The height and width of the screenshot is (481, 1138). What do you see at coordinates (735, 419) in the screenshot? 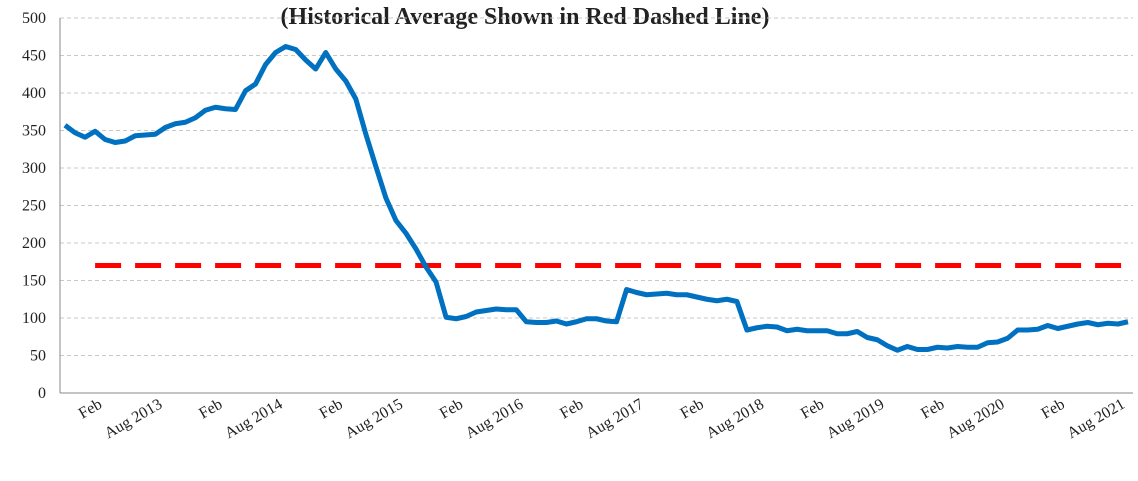
I see `x-tick-label: Aug 2018` at bounding box center [735, 419].